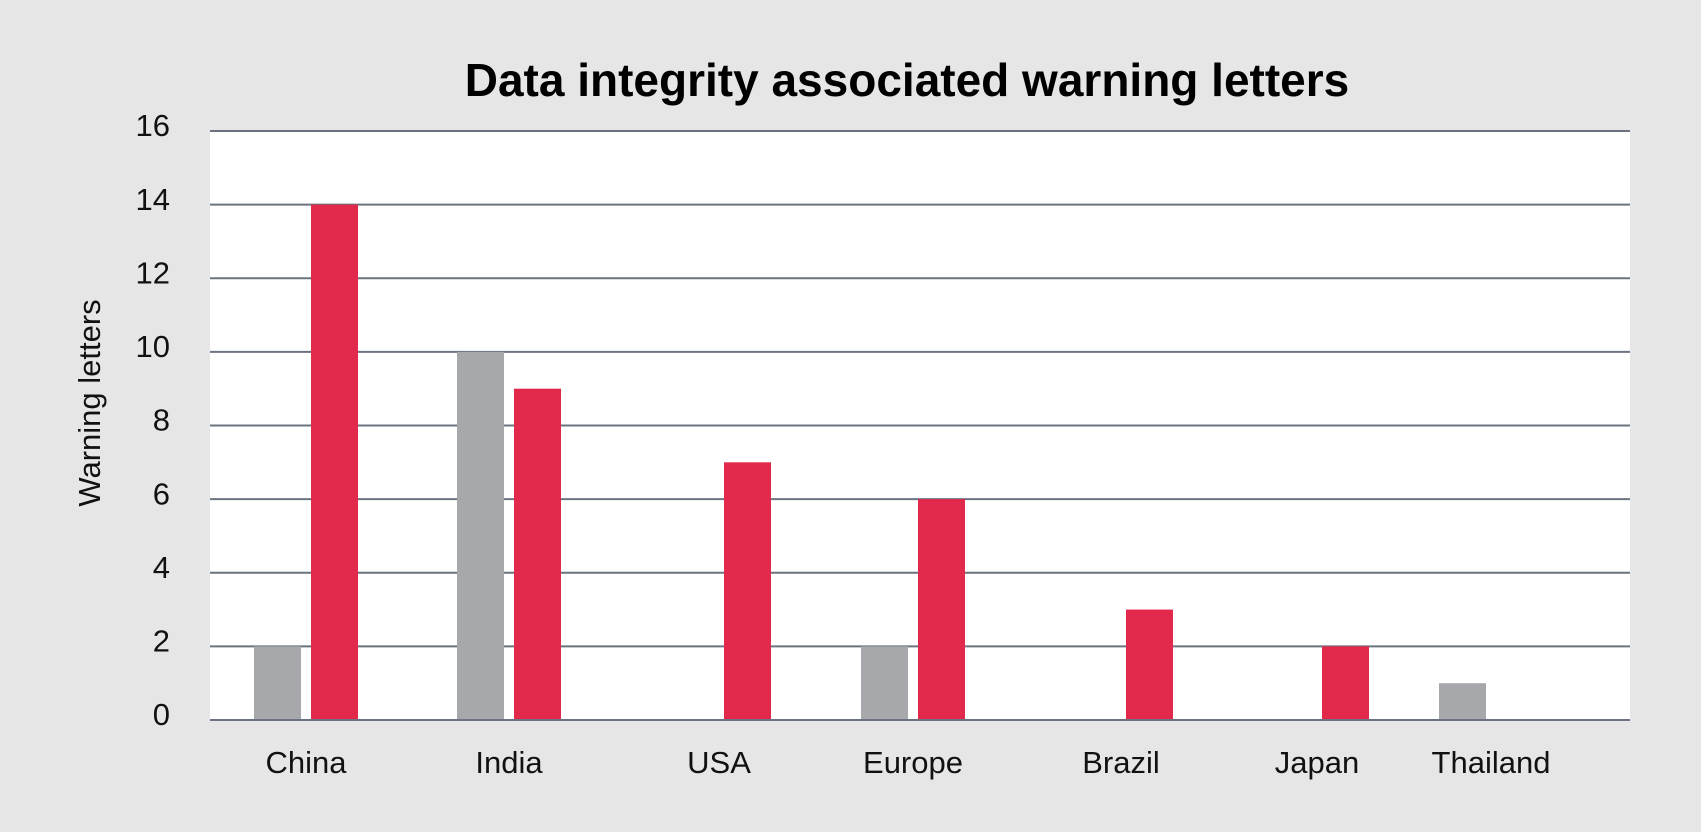 The height and width of the screenshot is (832, 1701). Describe the element at coordinates (153, 272) in the screenshot. I see `y-tick-label: 12` at that location.